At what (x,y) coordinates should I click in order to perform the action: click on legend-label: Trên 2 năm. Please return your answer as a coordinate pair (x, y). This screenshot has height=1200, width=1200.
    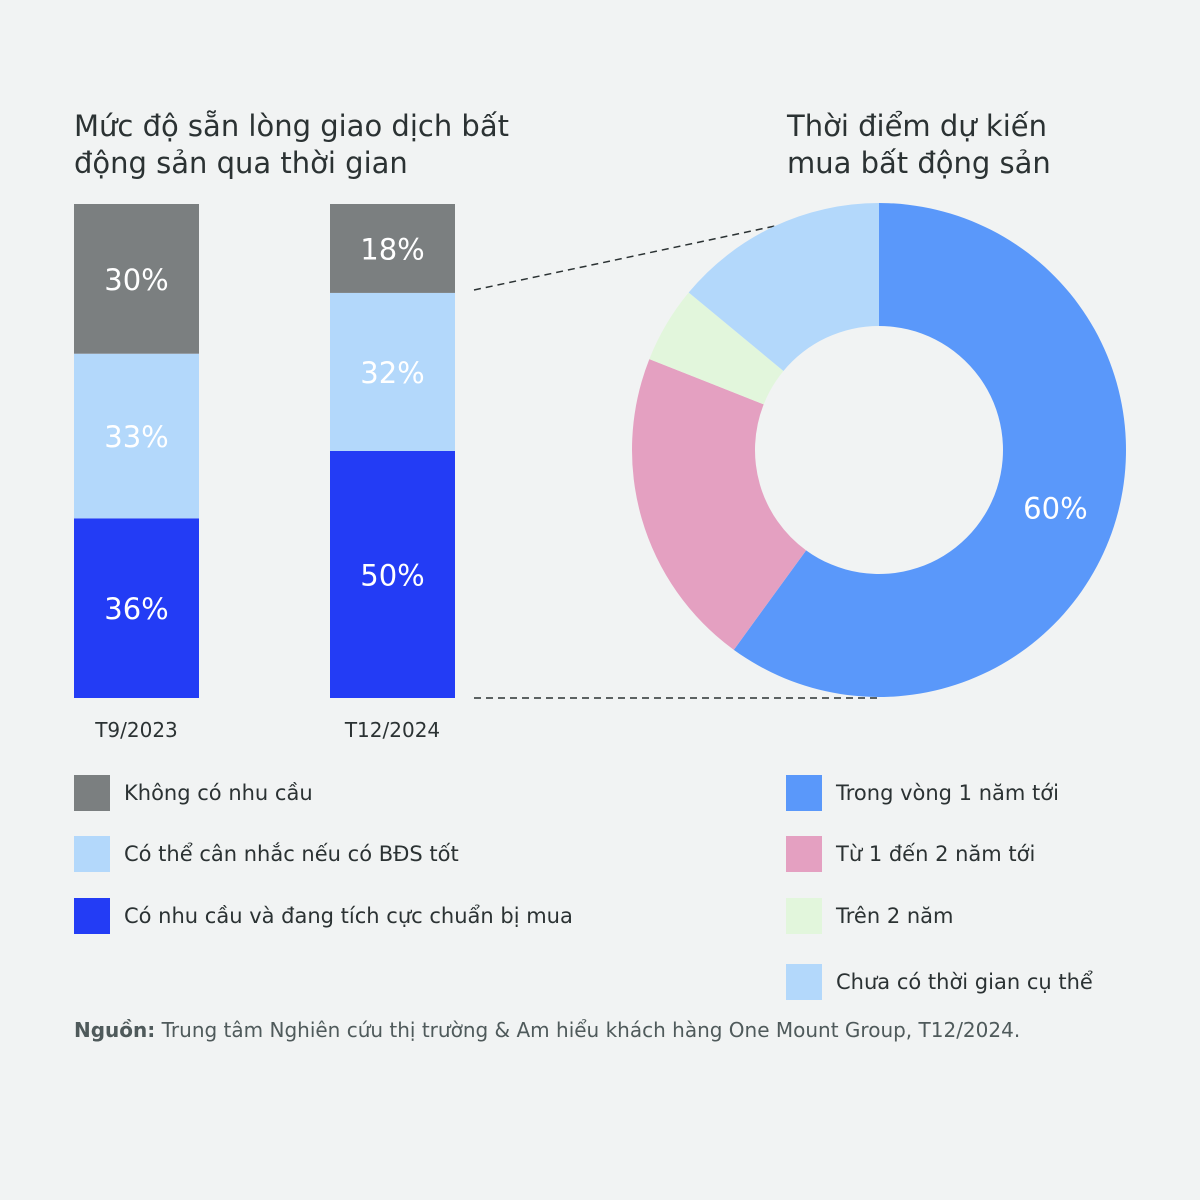
    Looking at the image, I should click on (895, 916).